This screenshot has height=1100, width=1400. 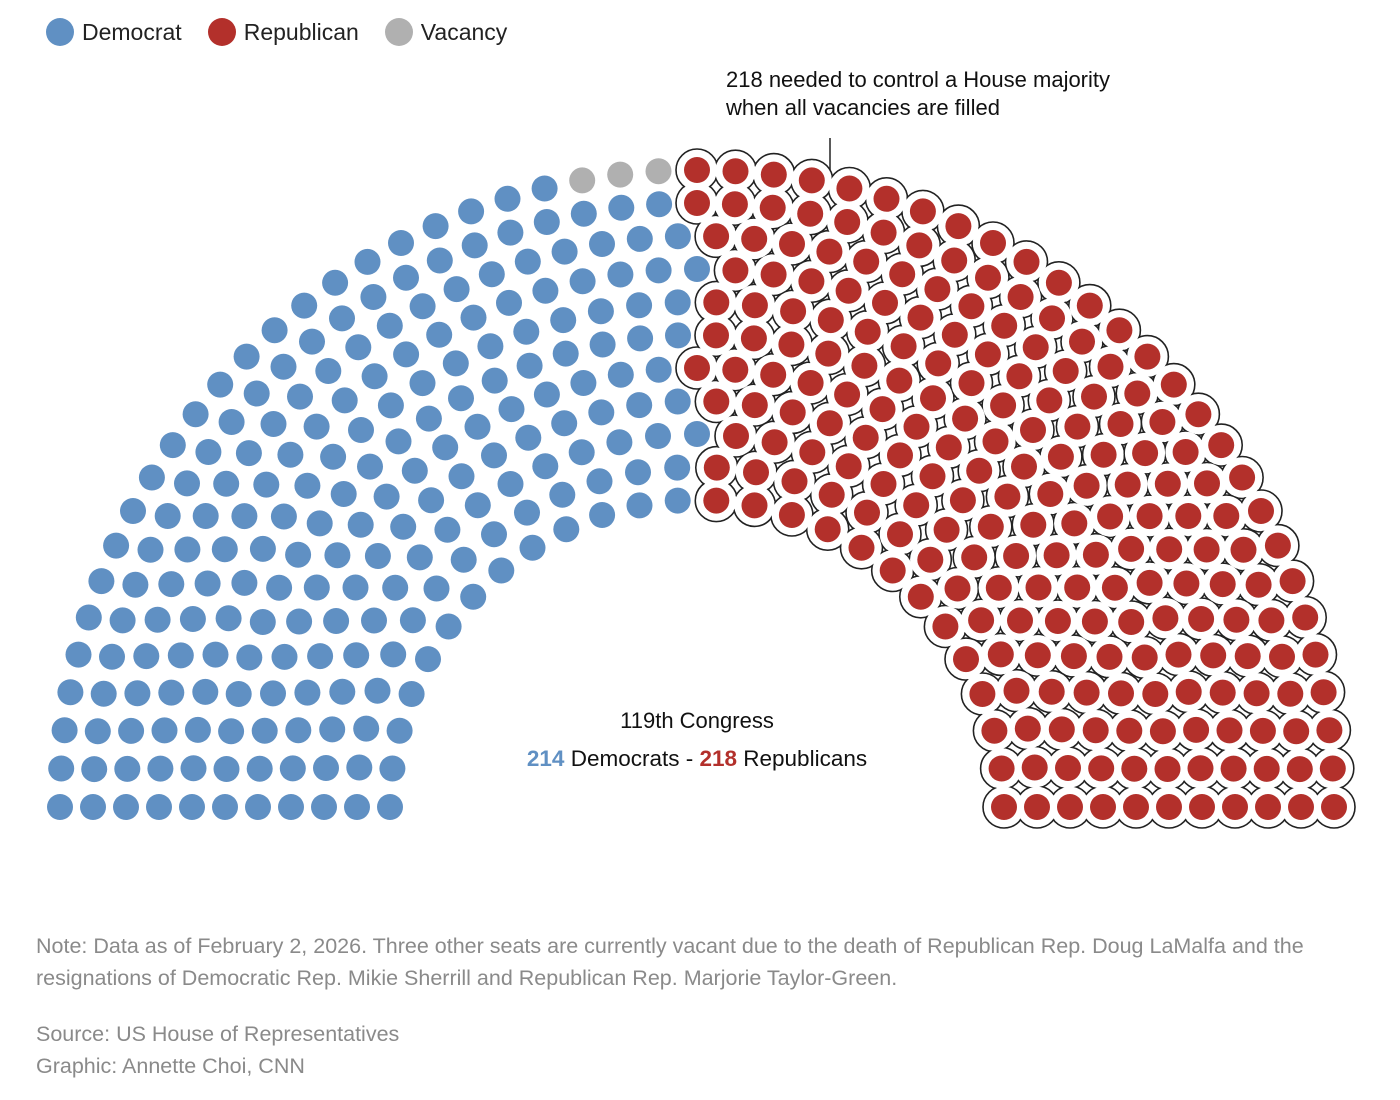 What do you see at coordinates (718, 758) in the screenshot?
I see `rep-count: 218` at bounding box center [718, 758].